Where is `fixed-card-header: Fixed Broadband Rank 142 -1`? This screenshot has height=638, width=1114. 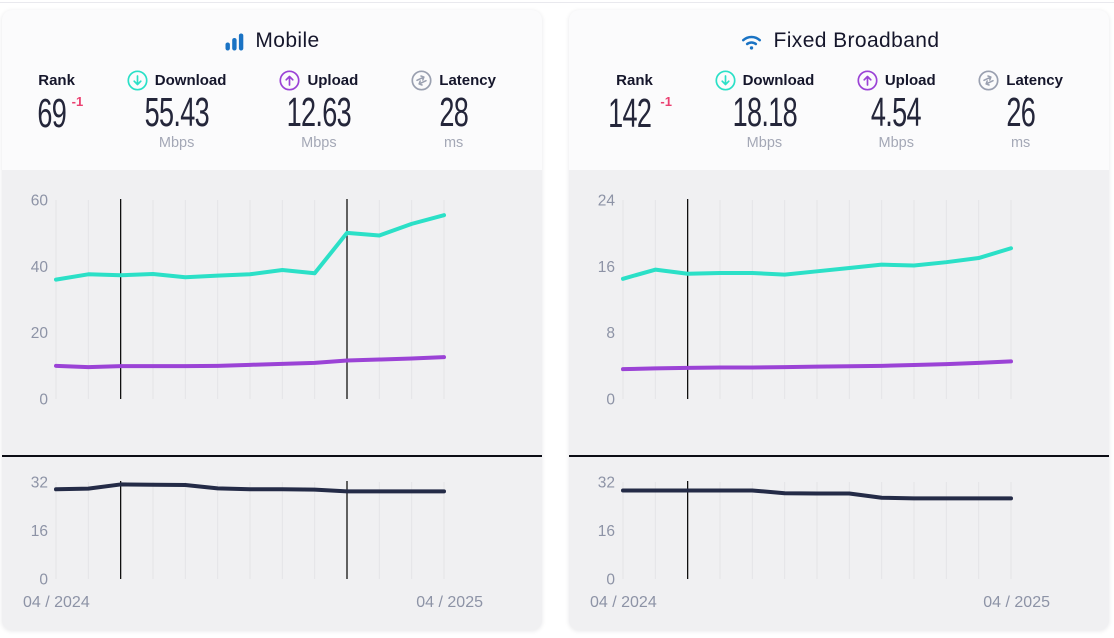
fixed-card-header: Fixed Broadband Rank 142 -1 is located at coordinates (839, 90).